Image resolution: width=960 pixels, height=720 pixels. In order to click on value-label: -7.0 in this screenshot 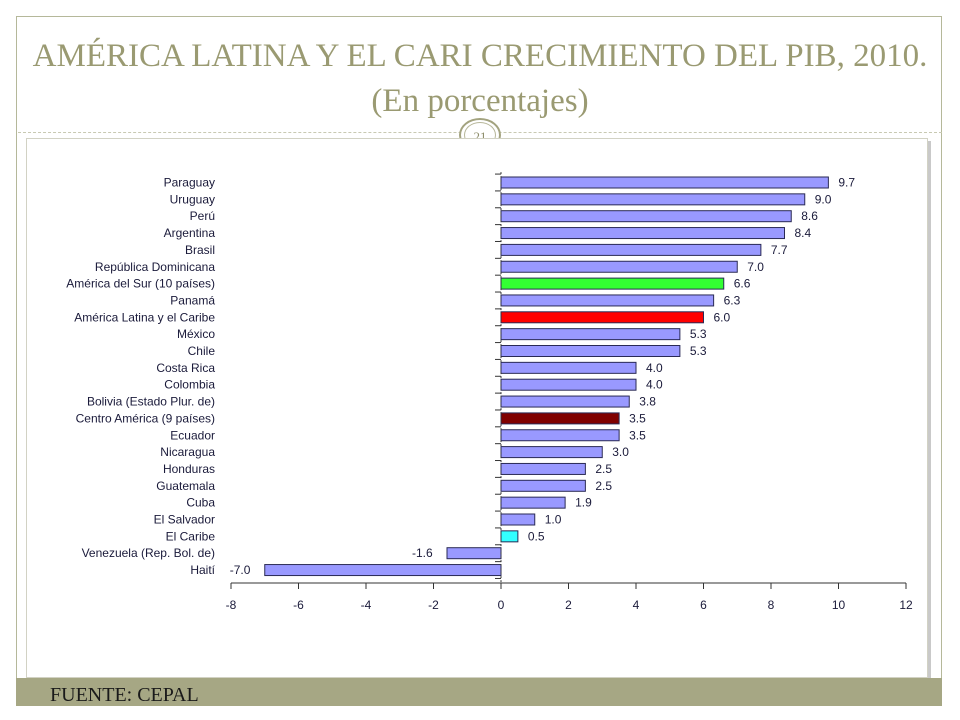, I will do `click(240, 570)`.